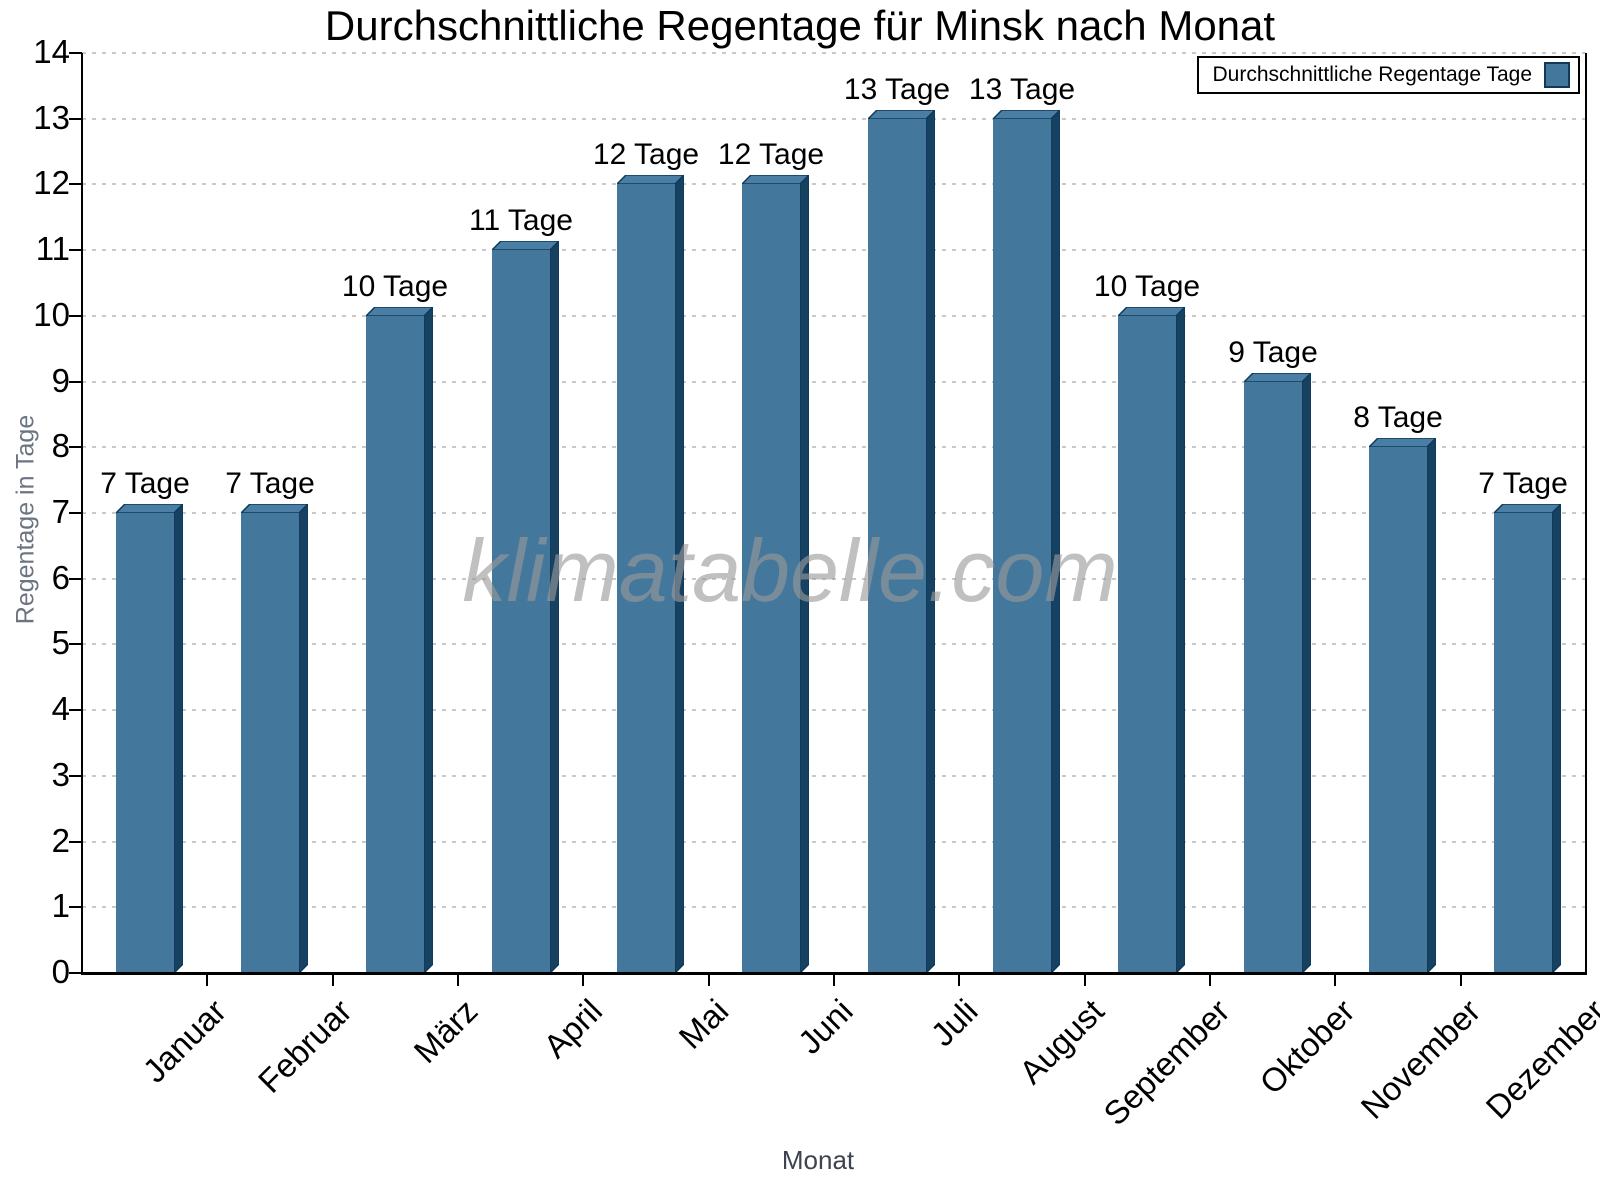 This screenshot has width=1600, height=1200. I want to click on y-tick-label: 12, so click(51, 183).